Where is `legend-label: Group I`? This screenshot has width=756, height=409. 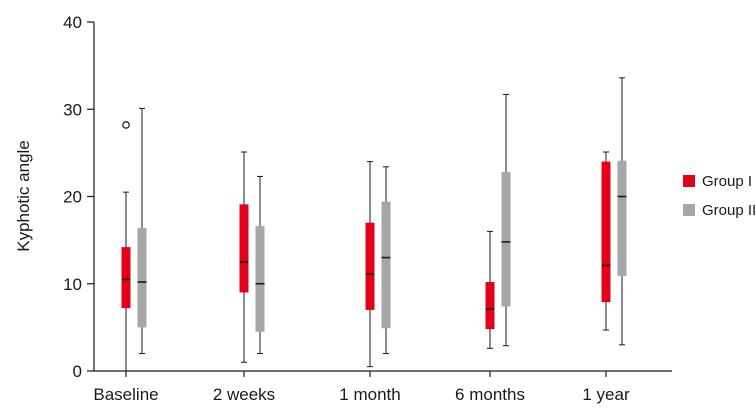 legend-label: Group I is located at coordinates (727, 181).